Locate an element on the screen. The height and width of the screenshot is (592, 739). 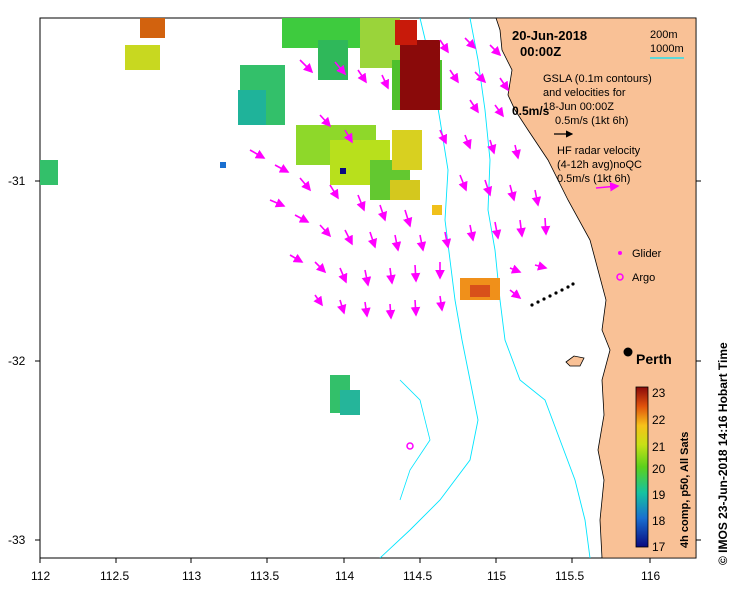
glider-legend-label: Glider is located at coordinates (647, 254).